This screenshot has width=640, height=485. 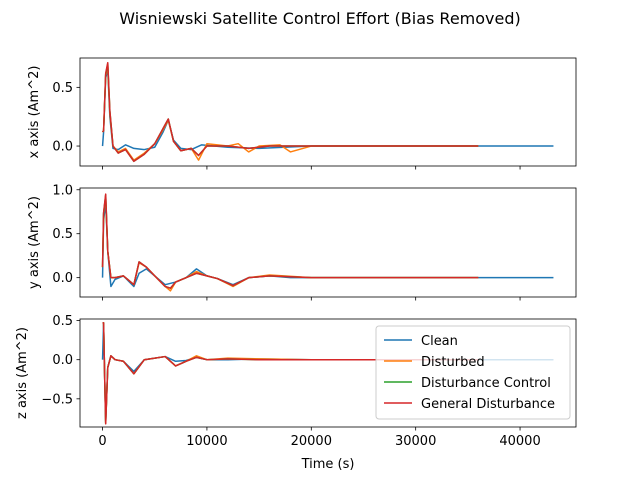 I want to click on legend-label-clean: Clean, so click(x=439, y=341).